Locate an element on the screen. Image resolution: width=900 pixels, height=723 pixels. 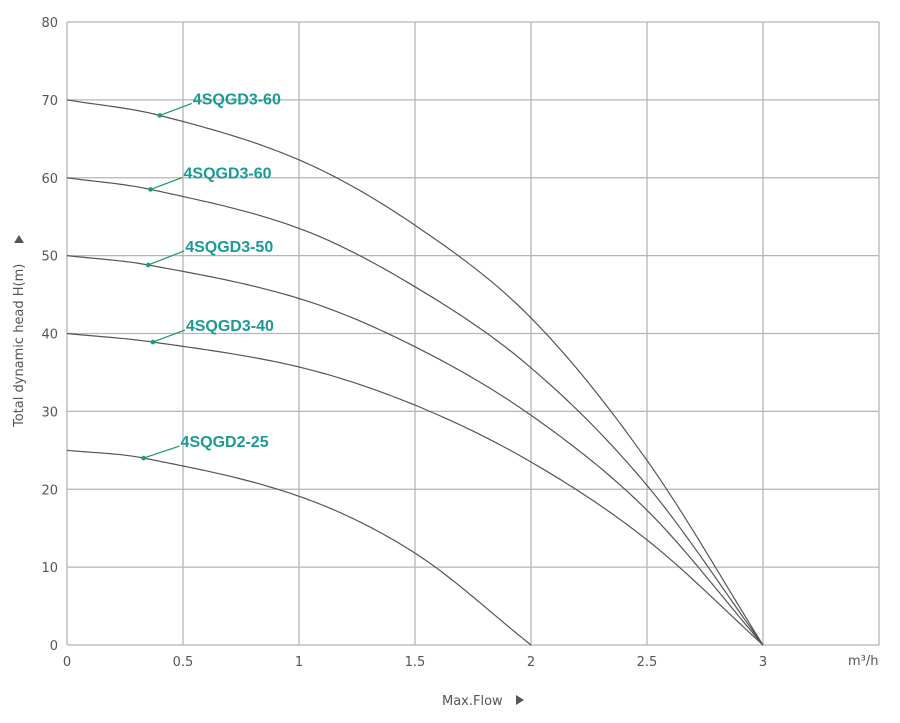
y-tick-label: 60 is located at coordinates (49, 179).